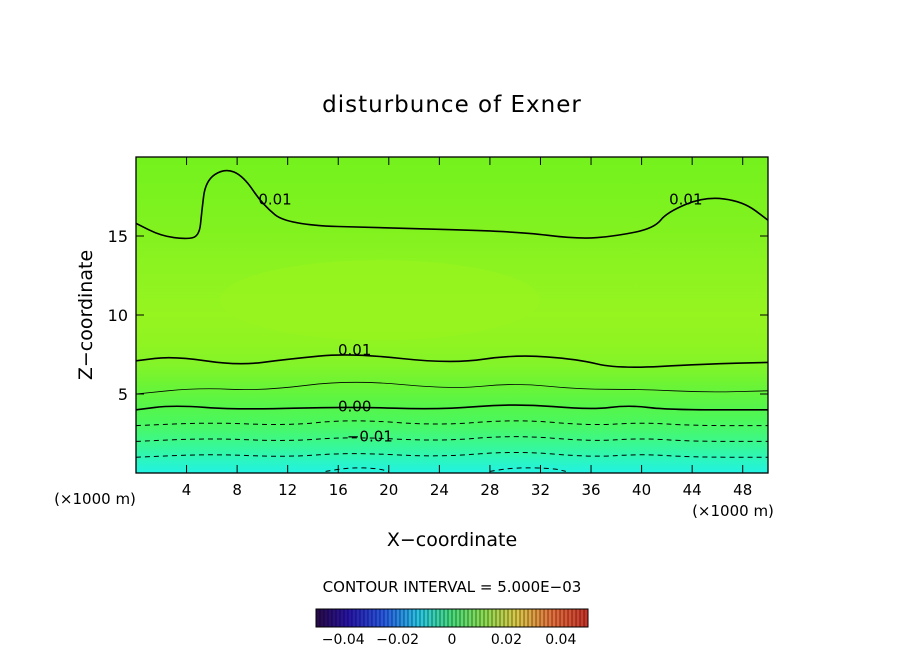 The image size is (904, 654). What do you see at coordinates (123, 394) in the screenshot?
I see `y-tick-label-0: 5` at bounding box center [123, 394].